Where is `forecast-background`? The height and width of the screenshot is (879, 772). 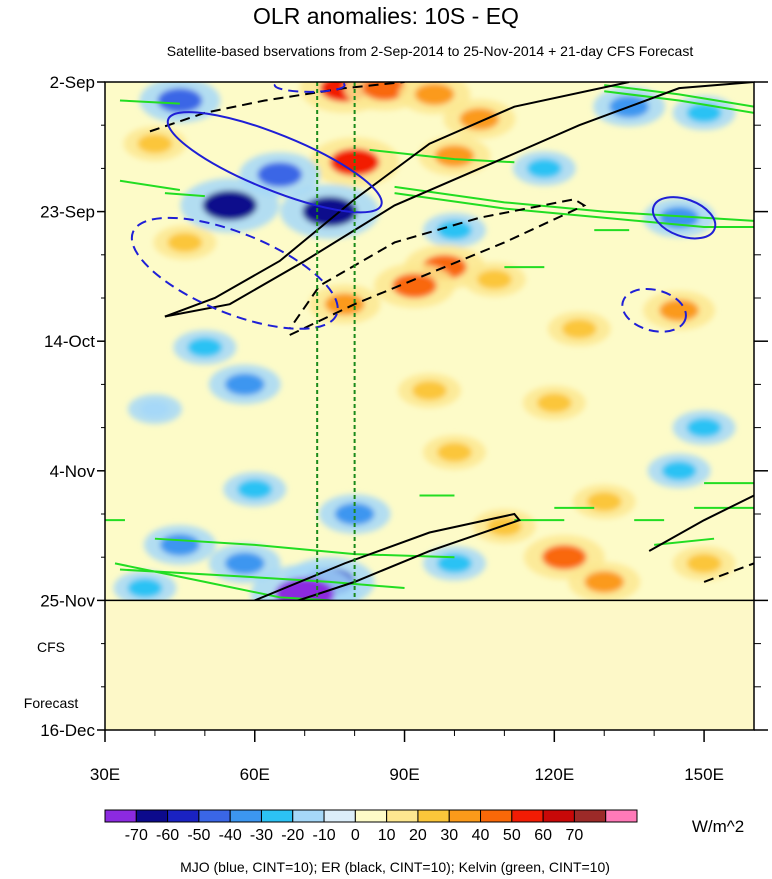
forecast-background is located at coordinates (429, 665).